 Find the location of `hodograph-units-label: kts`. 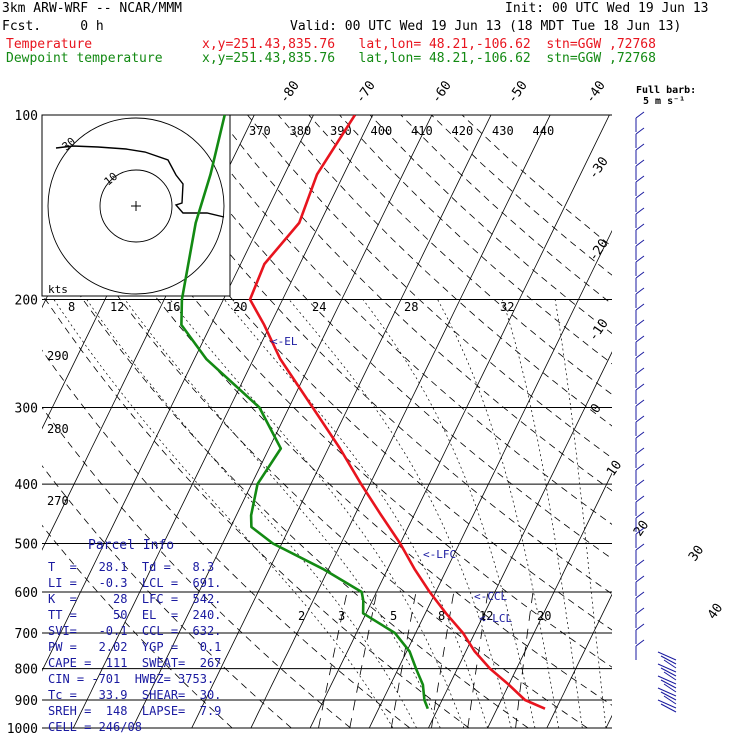

hodograph-units-label: kts is located at coordinates (58, 289).